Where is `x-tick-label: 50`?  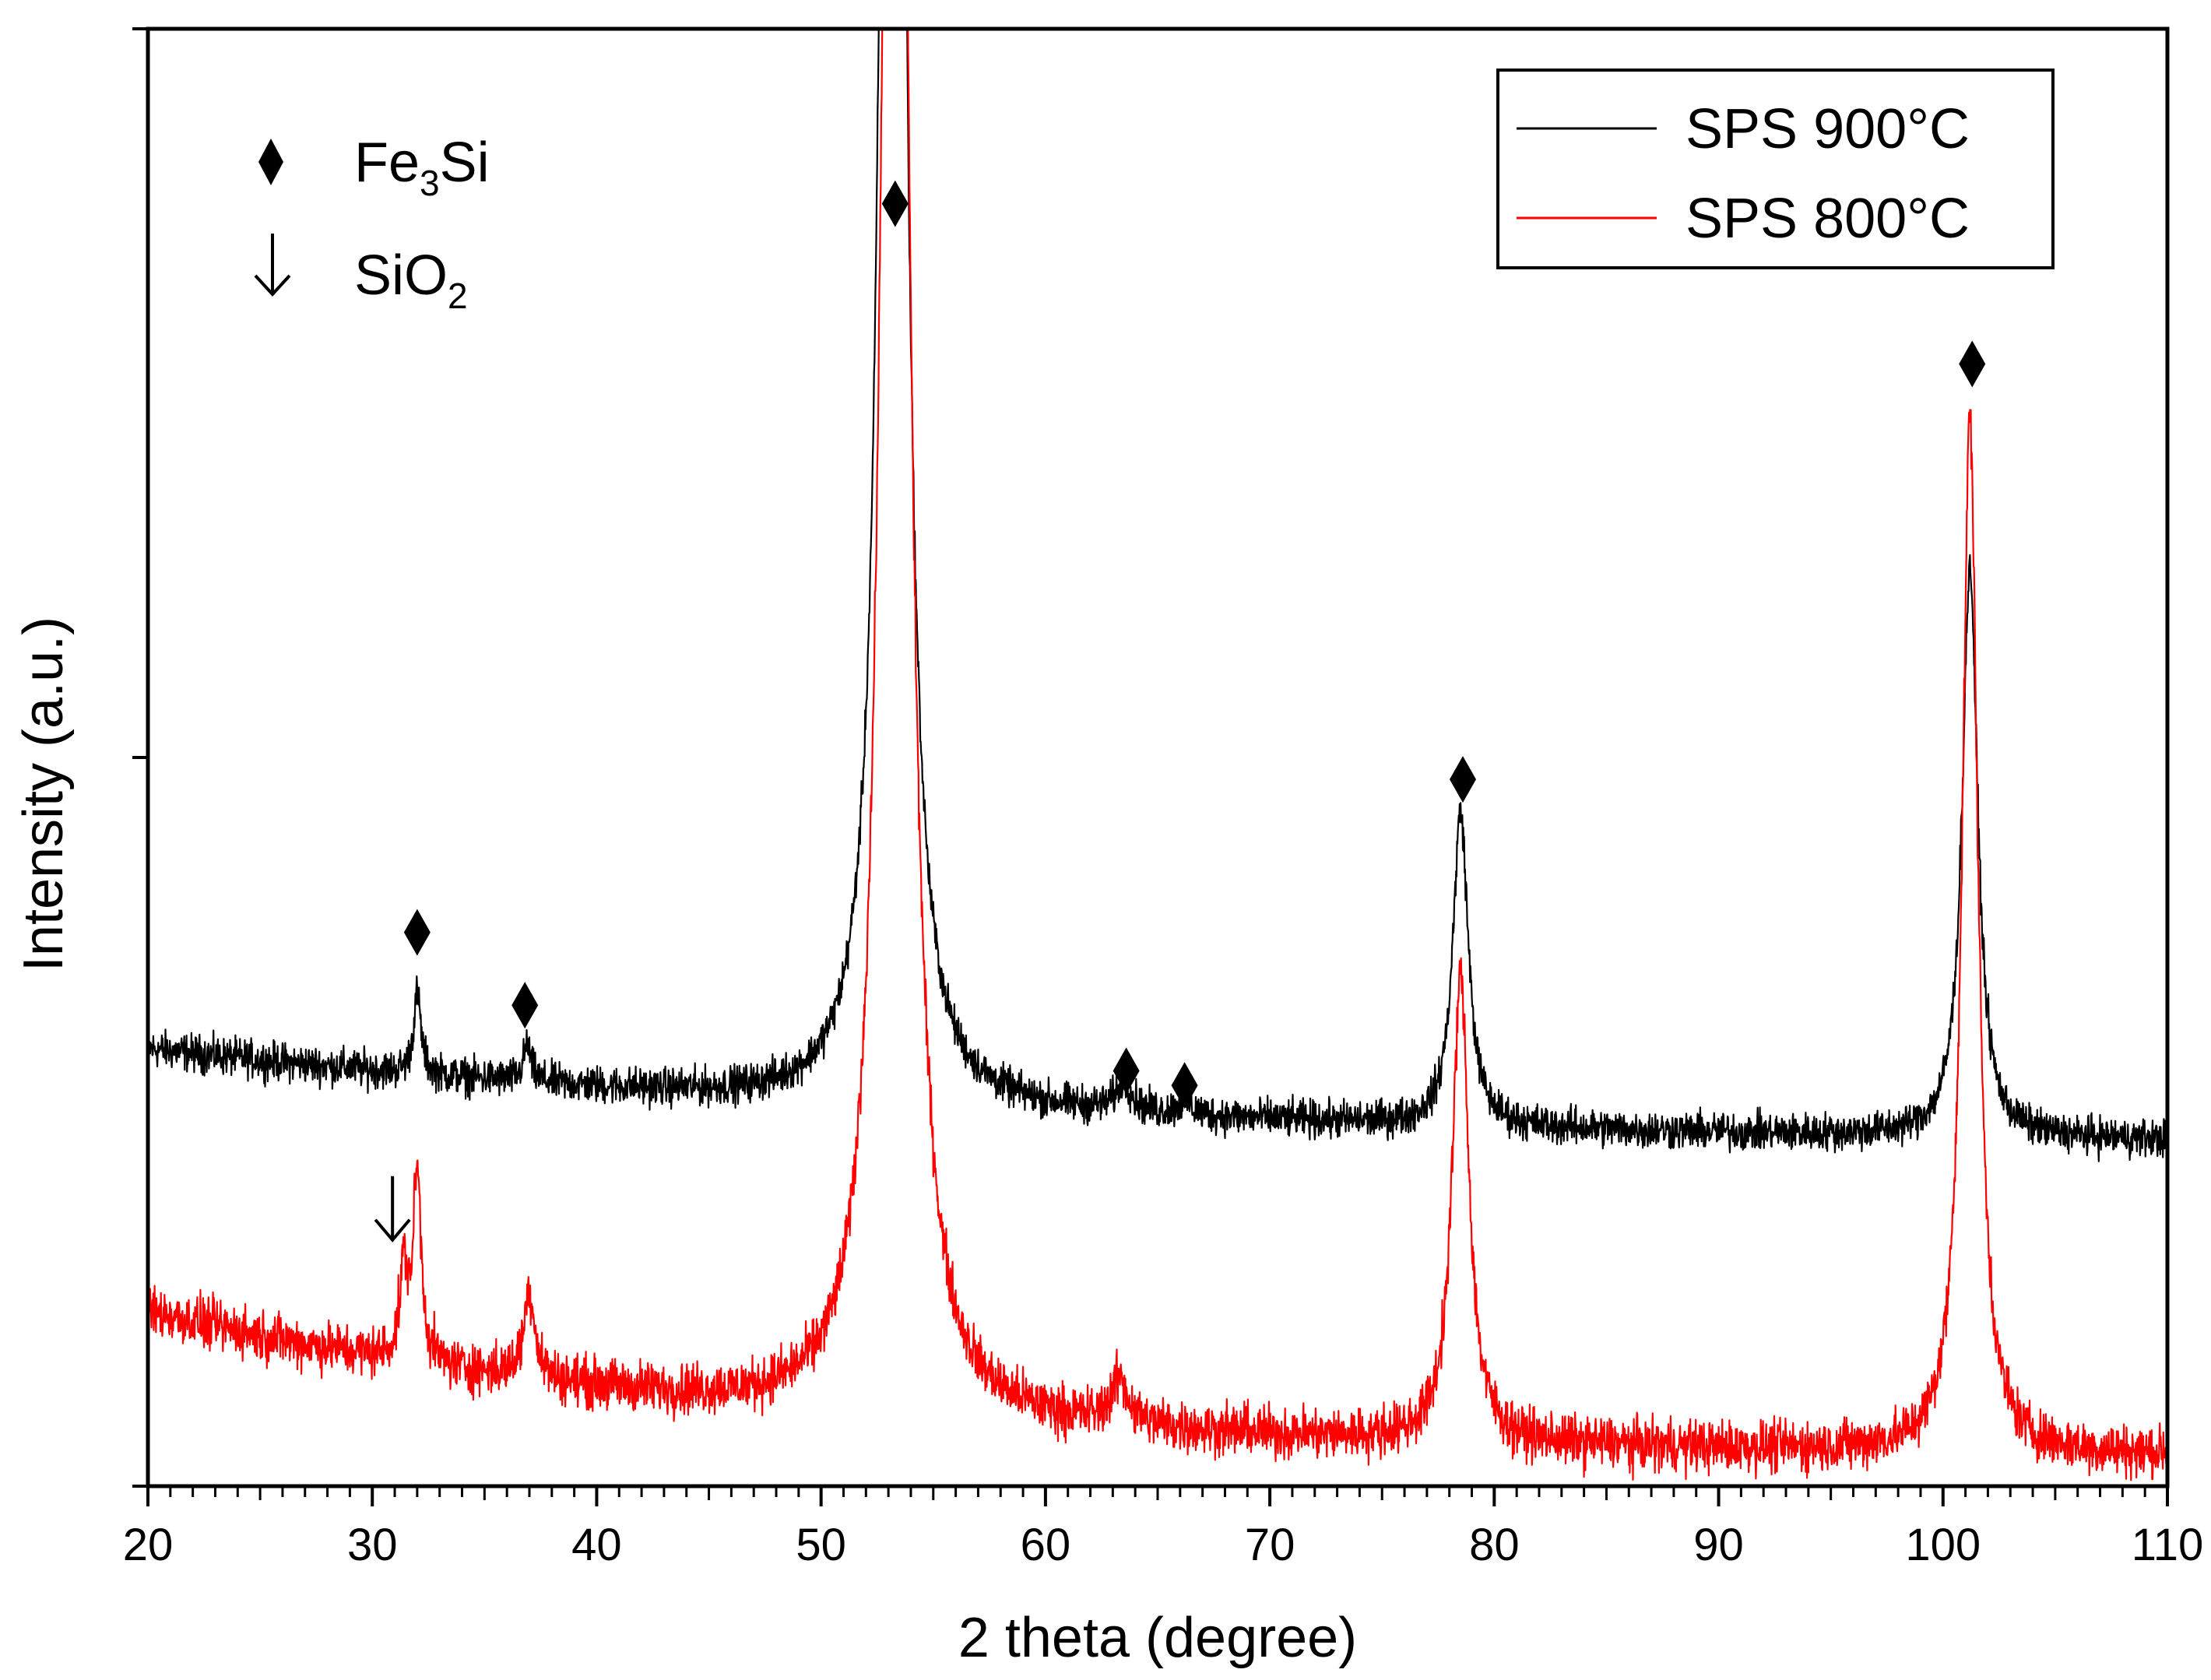 x-tick-label: 50 is located at coordinates (821, 1545).